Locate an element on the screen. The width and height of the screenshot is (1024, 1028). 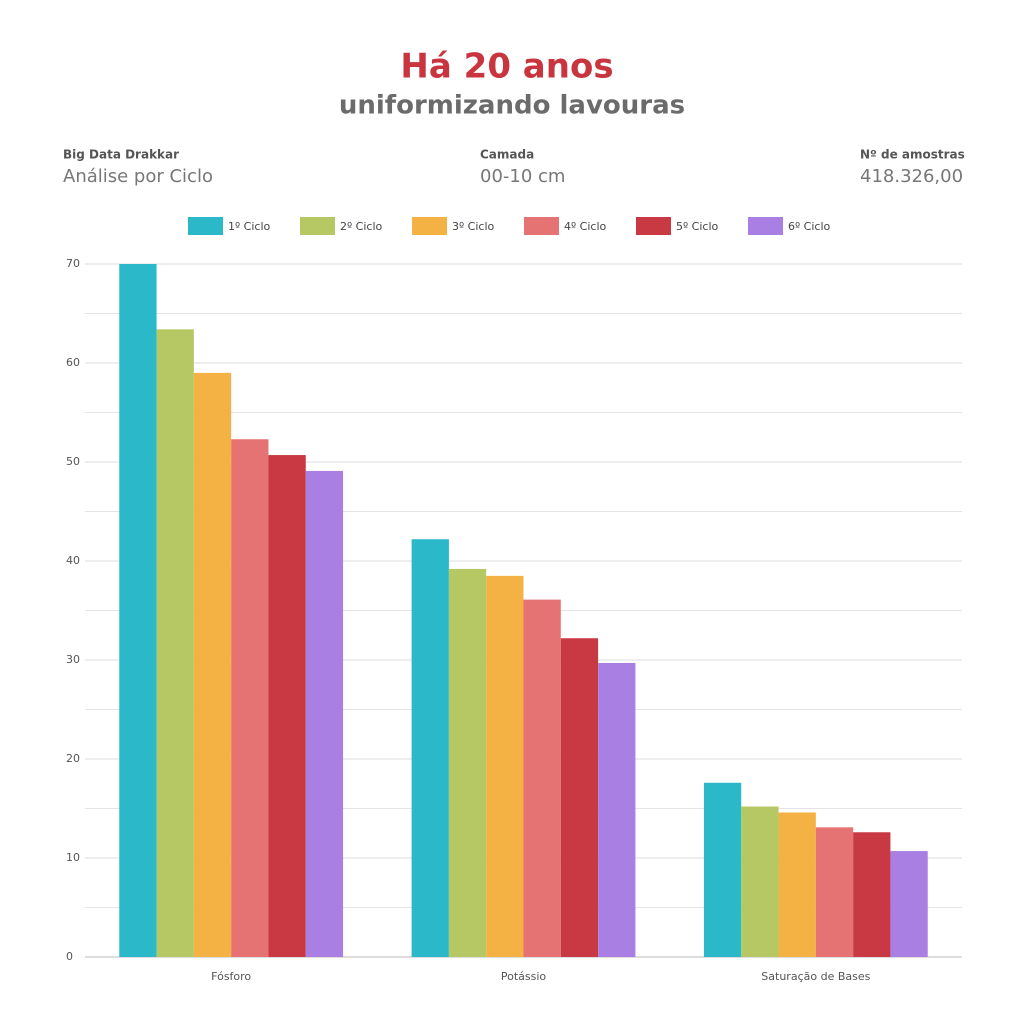
legend-label: 4º Ciclo is located at coordinates (585, 226).